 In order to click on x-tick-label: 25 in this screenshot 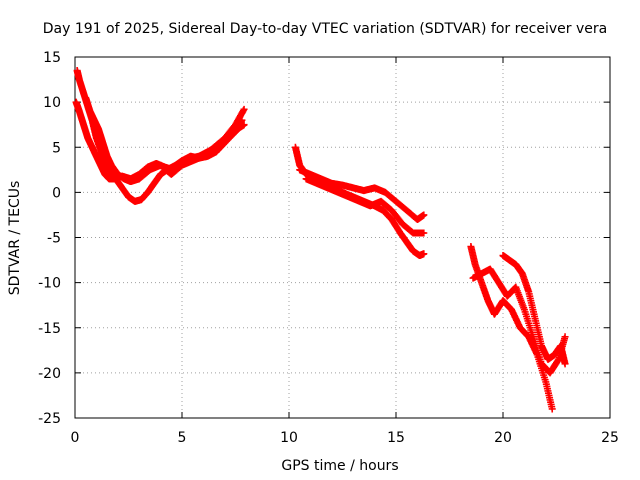, I will do `click(610, 438)`.